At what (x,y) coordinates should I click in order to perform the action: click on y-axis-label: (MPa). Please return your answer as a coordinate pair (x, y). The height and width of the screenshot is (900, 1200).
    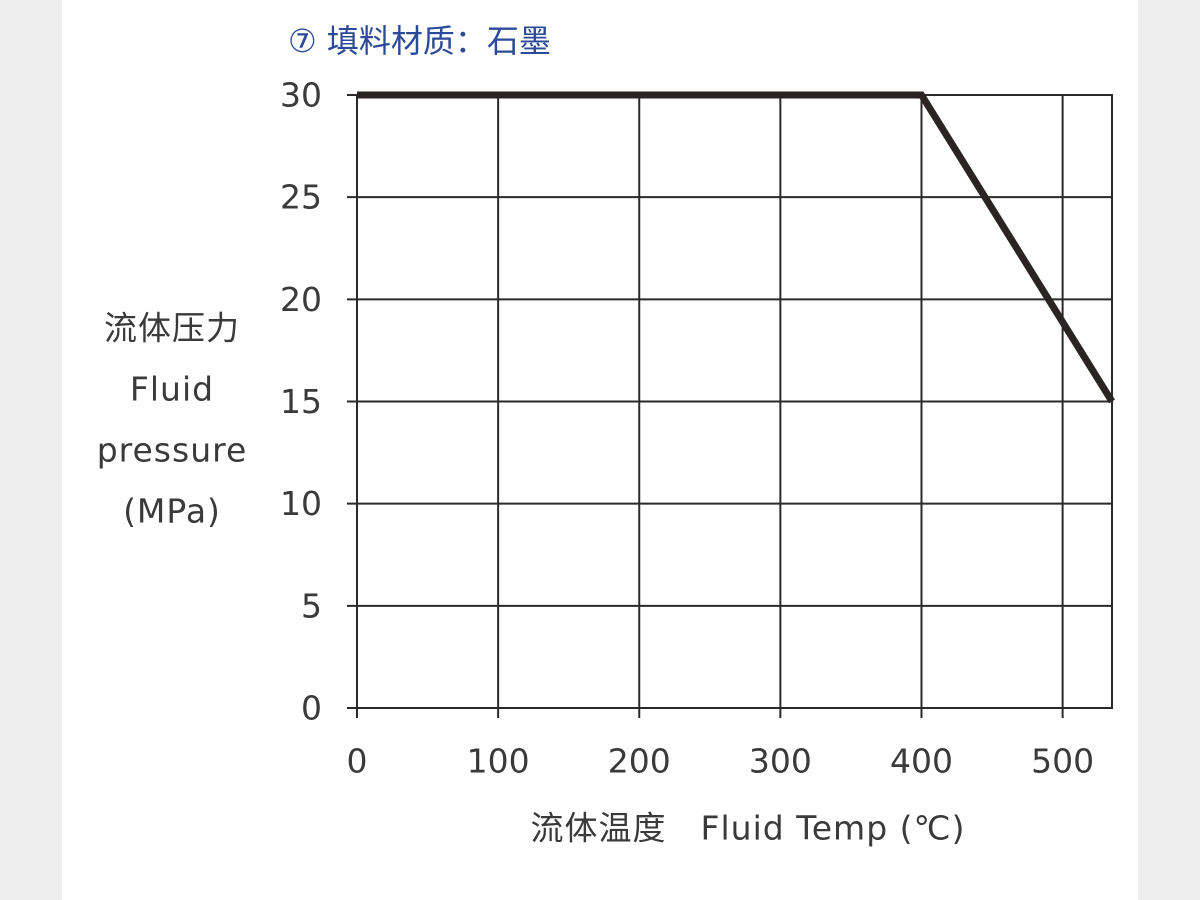
    Looking at the image, I should click on (172, 511).